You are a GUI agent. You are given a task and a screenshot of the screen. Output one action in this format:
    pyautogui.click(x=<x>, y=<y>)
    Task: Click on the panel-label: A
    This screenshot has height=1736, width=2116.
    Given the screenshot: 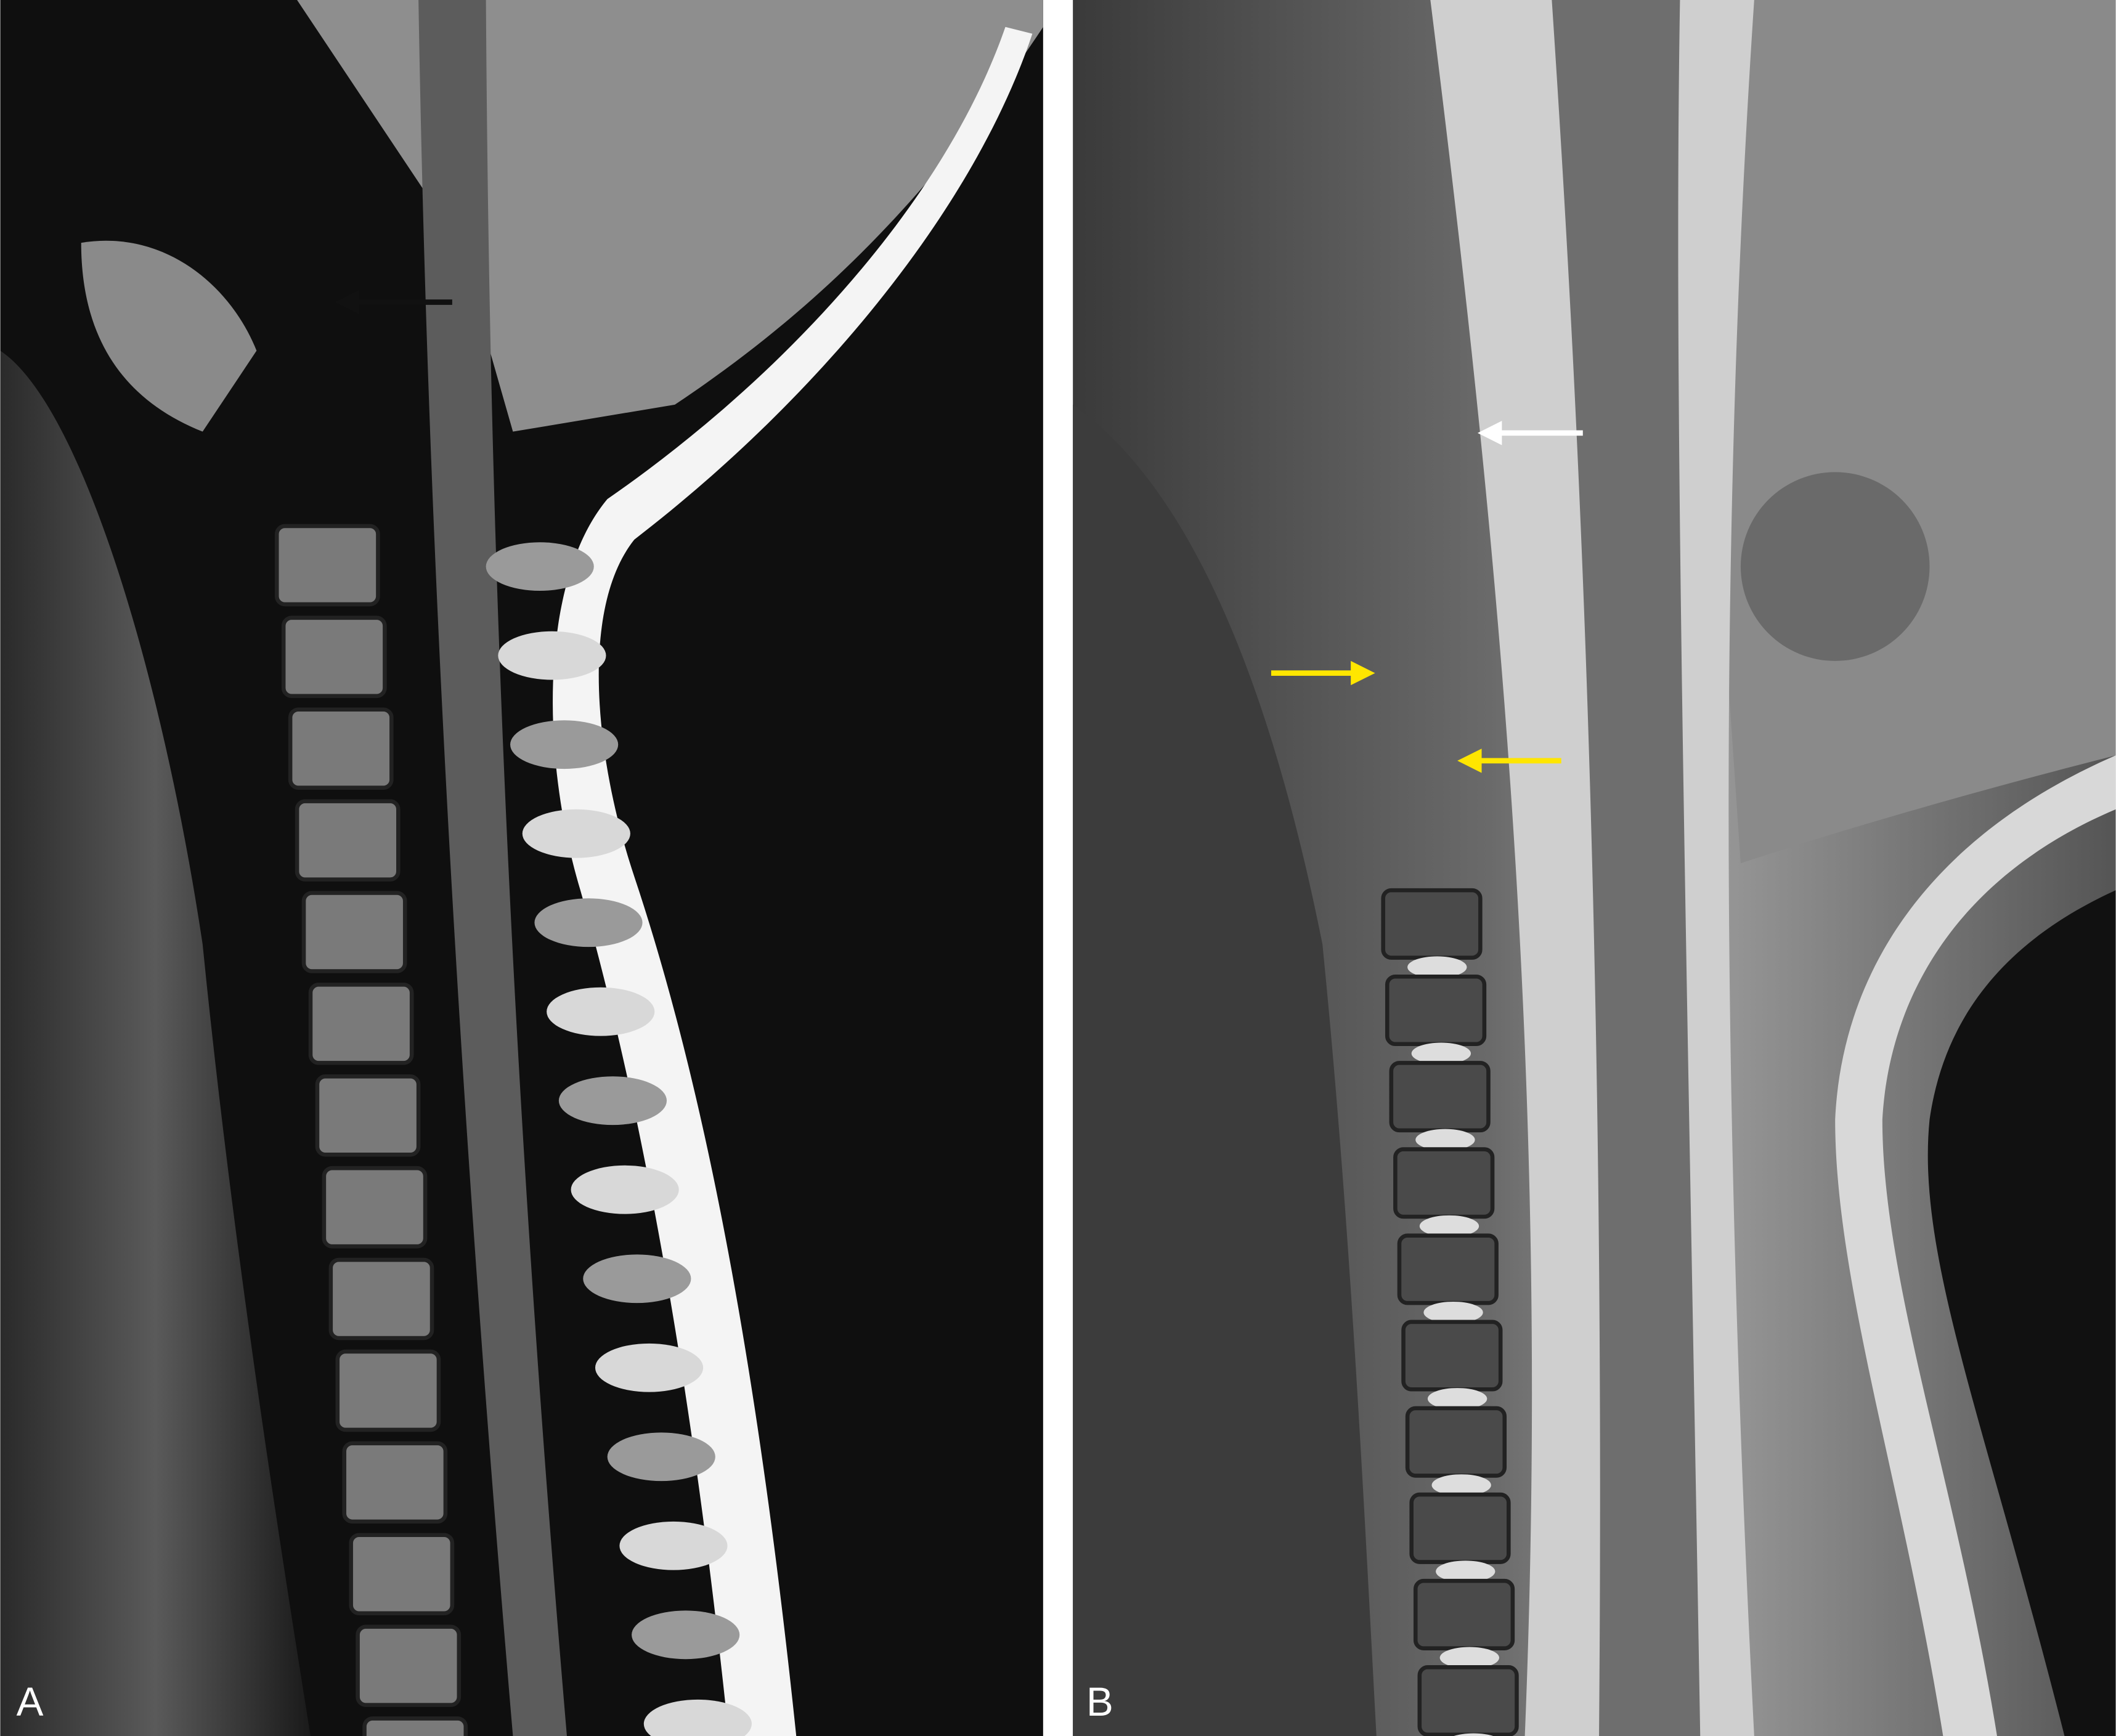 What is the action you would take?
    pyautogui.click(x=30, y=1701)
    